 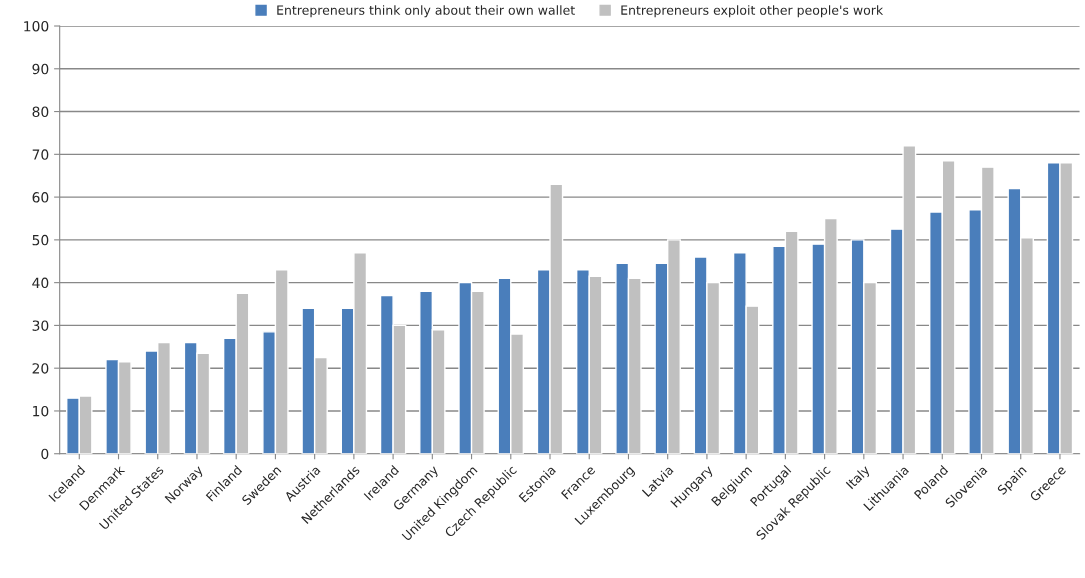 I want to click on y-tick-label: 30, so click(x=40, y=325).